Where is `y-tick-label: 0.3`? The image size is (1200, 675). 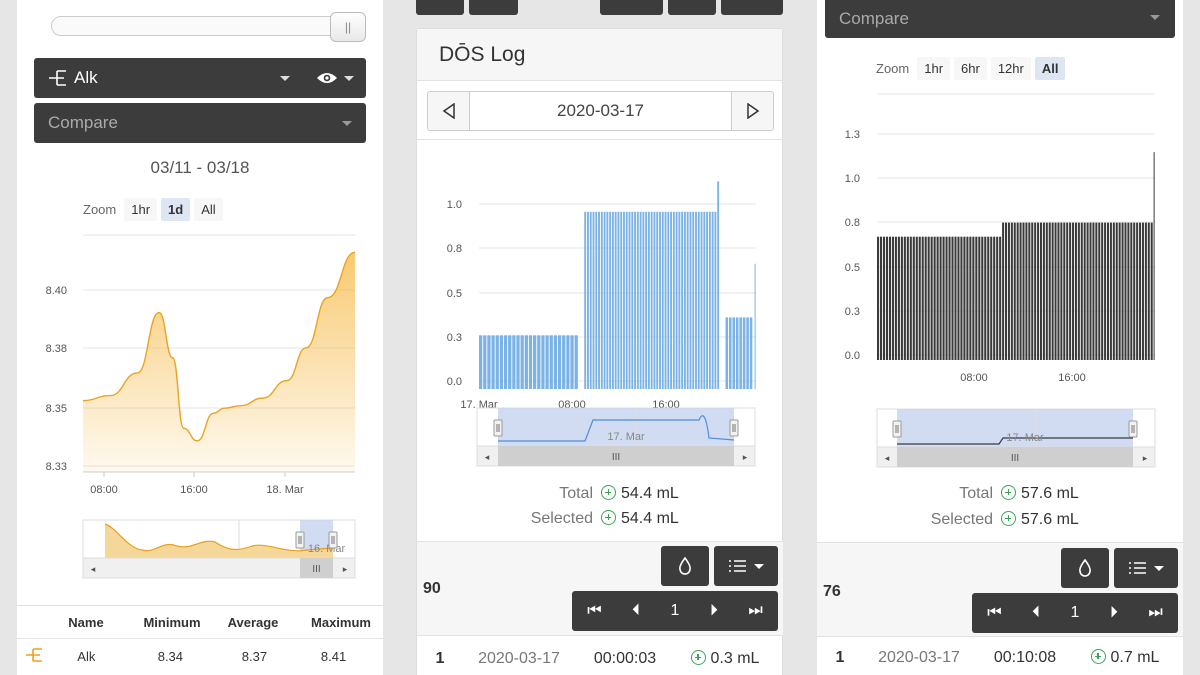 y-tick-label: 0.3 is located at coordinates (852, 312).